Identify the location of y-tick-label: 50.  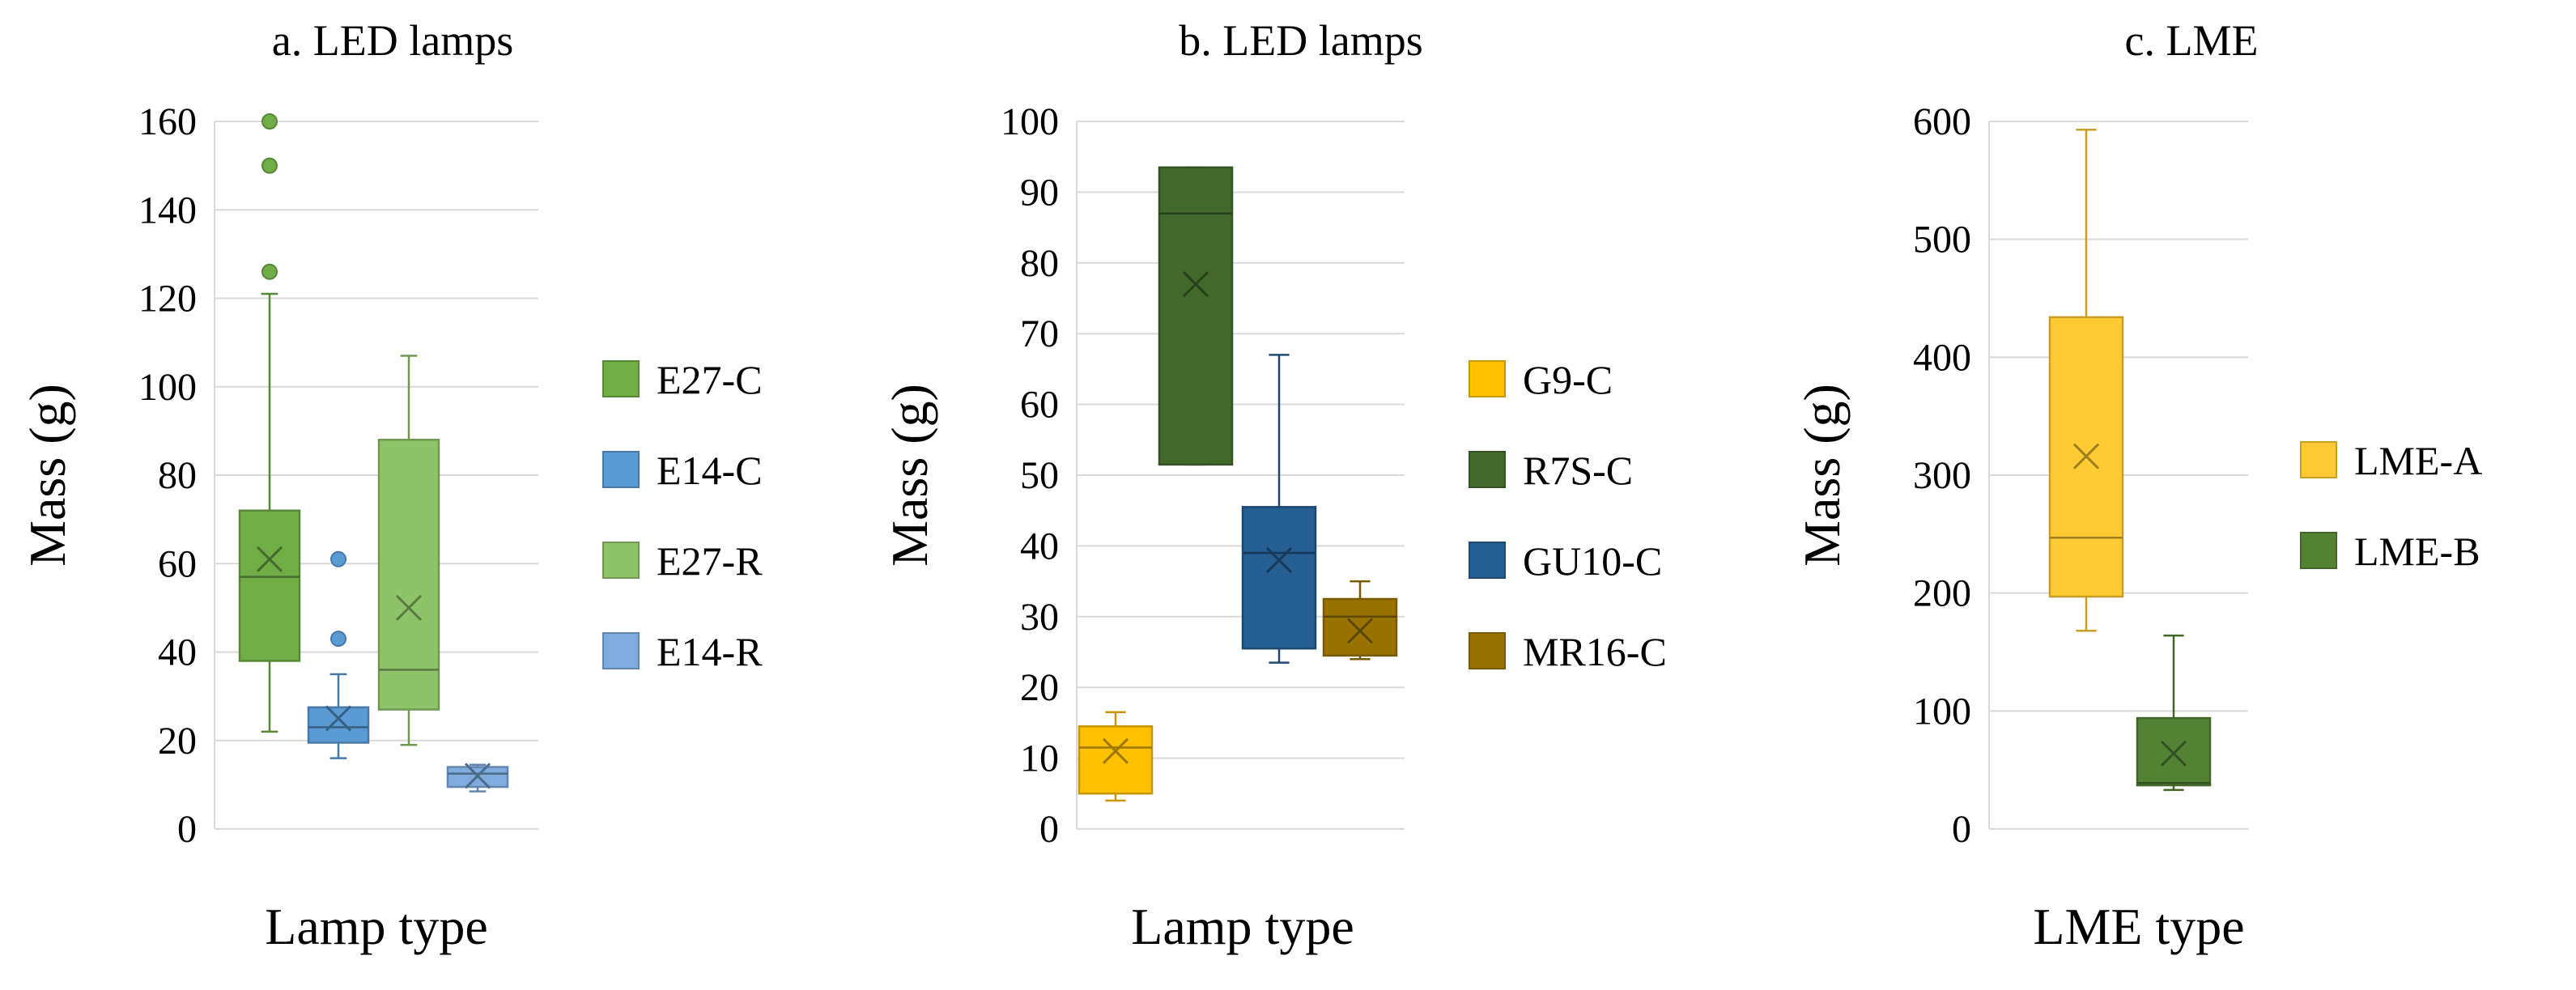
(1039, 476).